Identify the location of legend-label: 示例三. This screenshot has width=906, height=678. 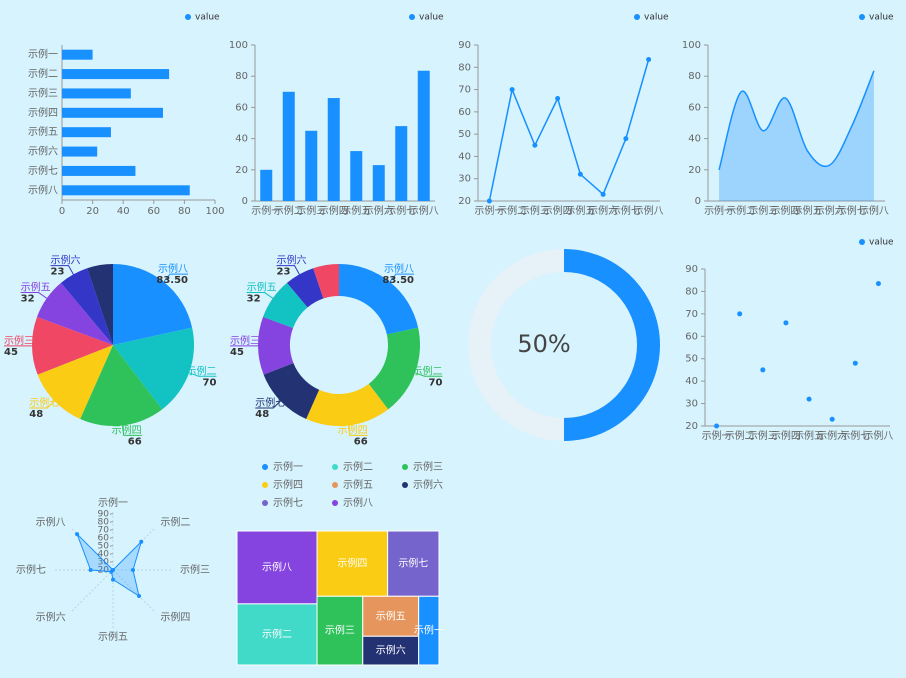
(428, 466).